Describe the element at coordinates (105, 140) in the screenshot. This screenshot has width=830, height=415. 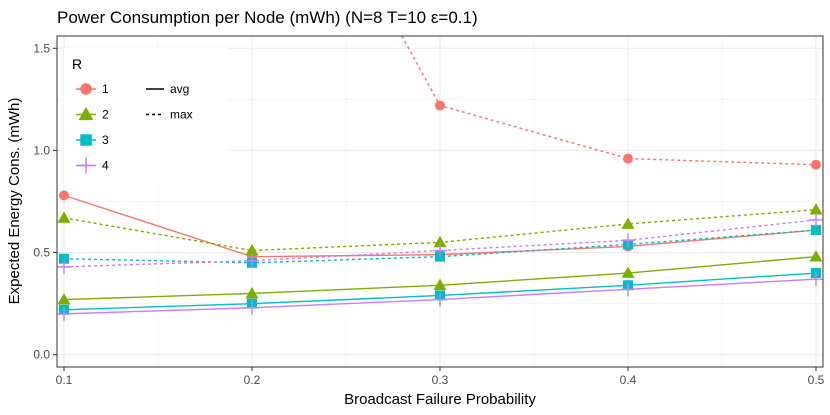
I see `legend-label-r3: 3` at that location.